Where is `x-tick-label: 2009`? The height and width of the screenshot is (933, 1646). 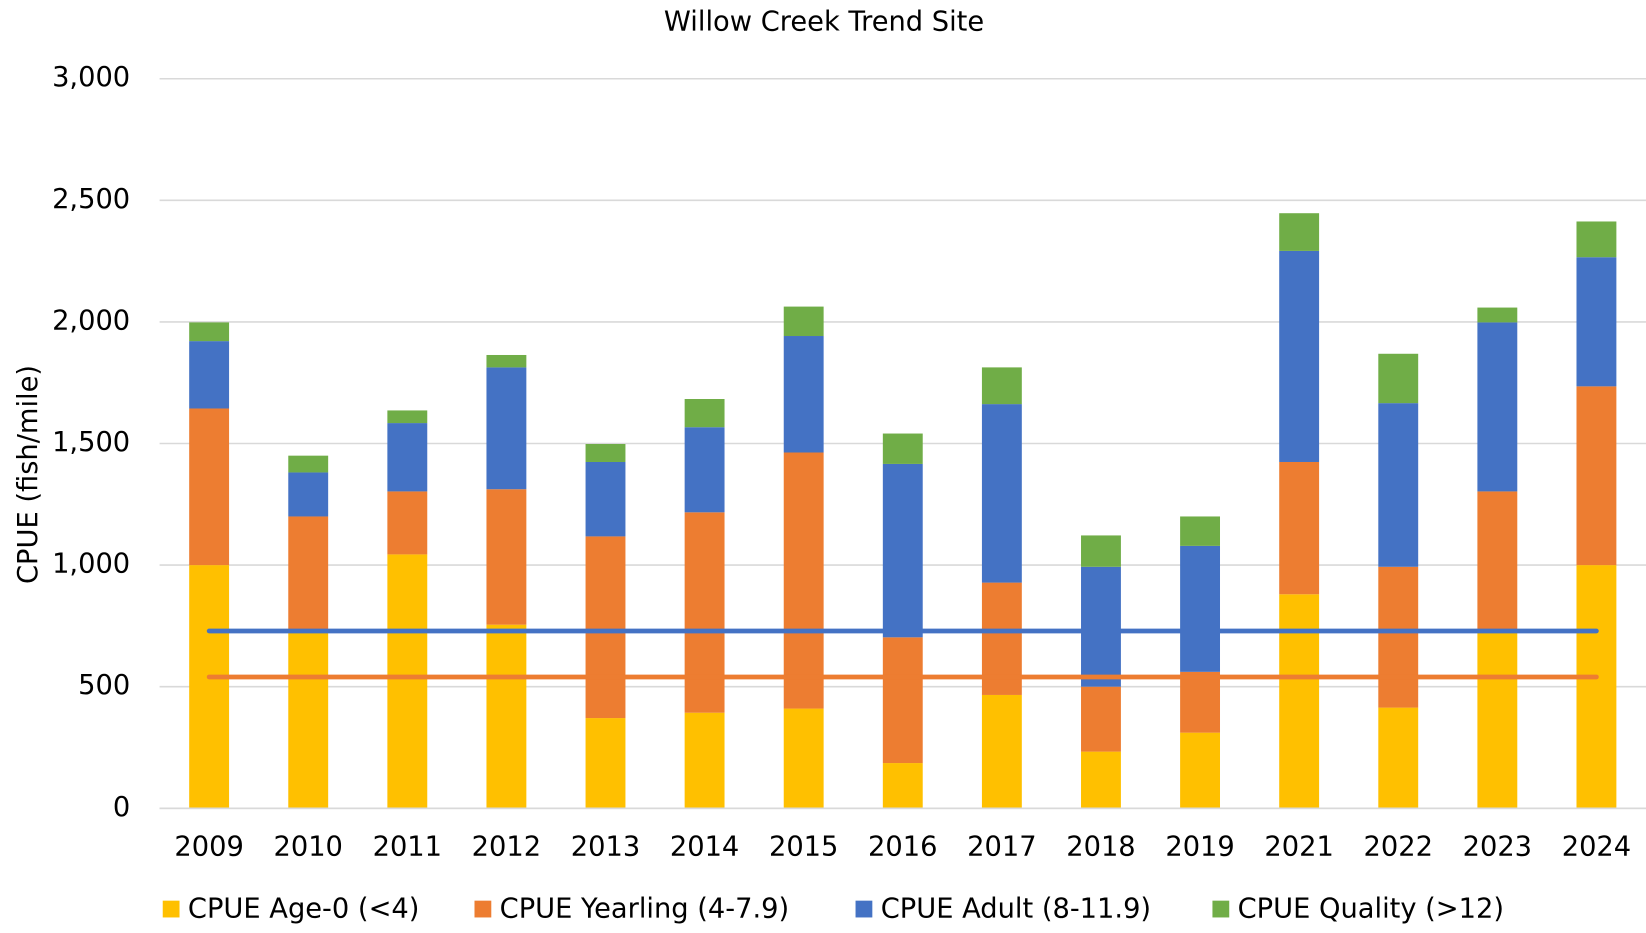 x-tick-label: 2009 is located at coordinates (208, 847).